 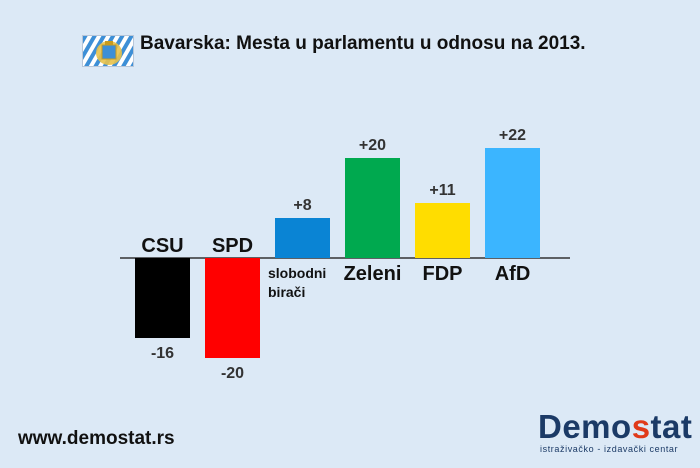 What do you see at coordinates (372, 145) in the screenshot?
I see `value-label: +20` at bounding box center [372, 145].